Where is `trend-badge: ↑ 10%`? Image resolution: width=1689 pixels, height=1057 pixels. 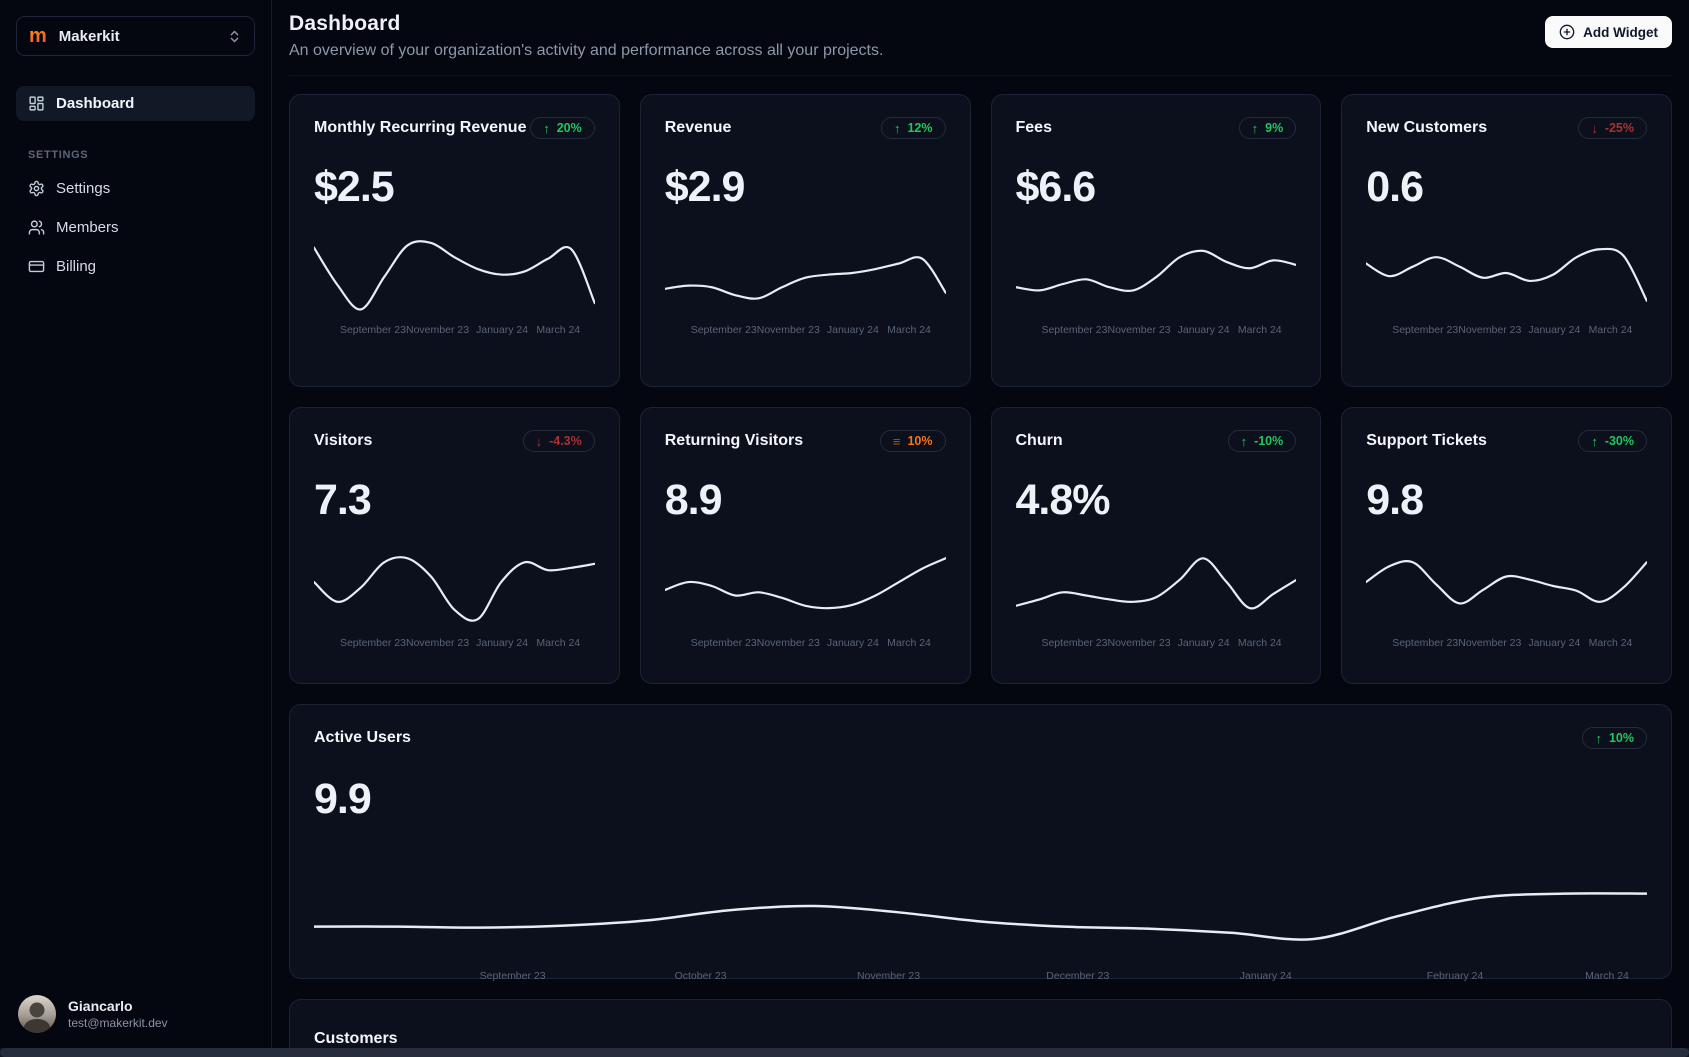 trend-badge: ↑ 10% is located at coordinates (1614, 738).